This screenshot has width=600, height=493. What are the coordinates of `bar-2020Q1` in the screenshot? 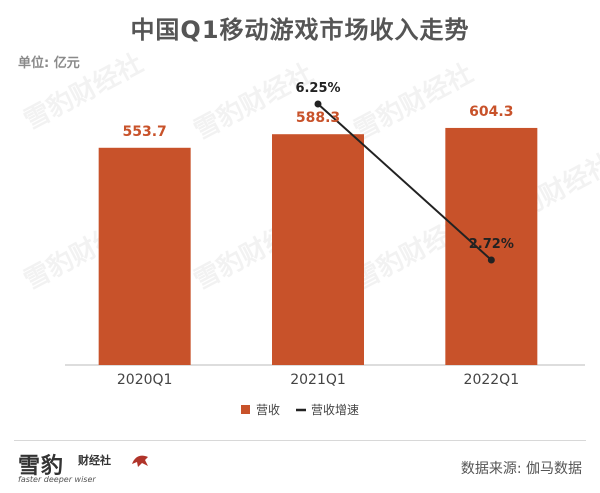 It's located at (144, 256).